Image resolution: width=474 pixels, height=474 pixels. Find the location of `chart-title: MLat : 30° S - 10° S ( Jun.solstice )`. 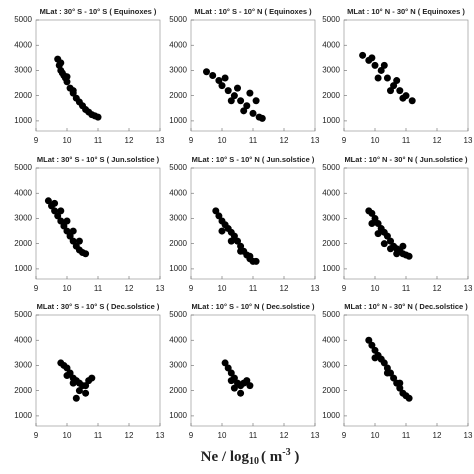

chart-title: MLat : 30° S - 10° S ( Jun.solstice ) is located at coordinates (98, 159).